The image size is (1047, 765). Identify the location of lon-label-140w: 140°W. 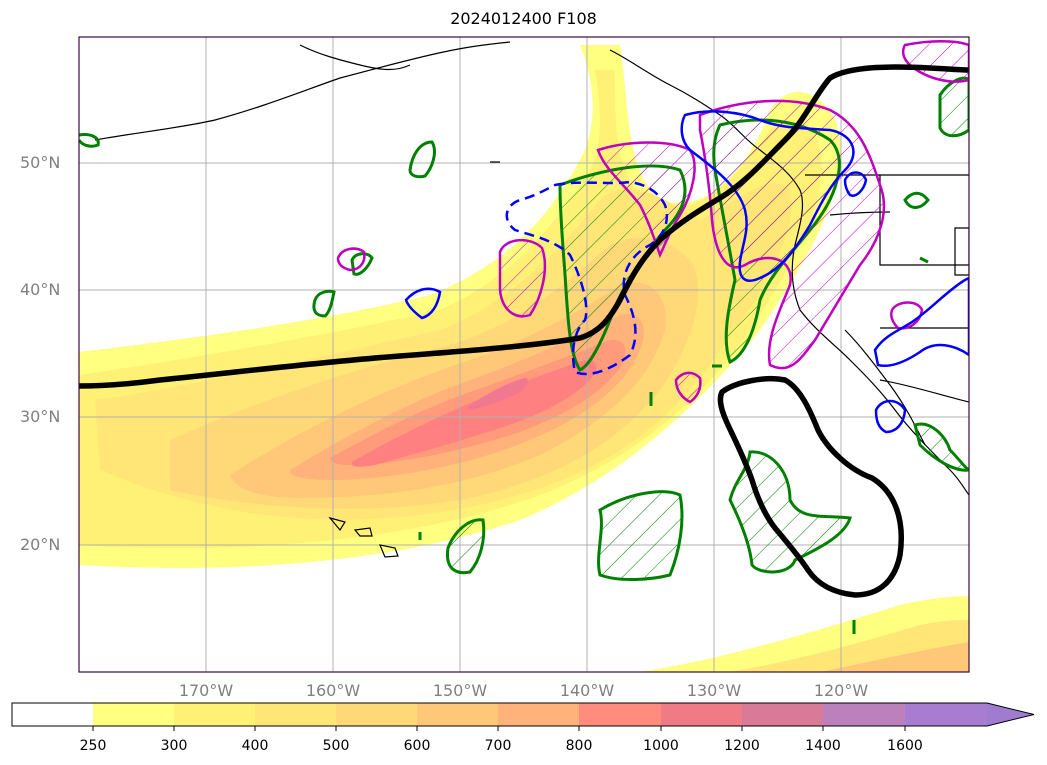
(587, 690).